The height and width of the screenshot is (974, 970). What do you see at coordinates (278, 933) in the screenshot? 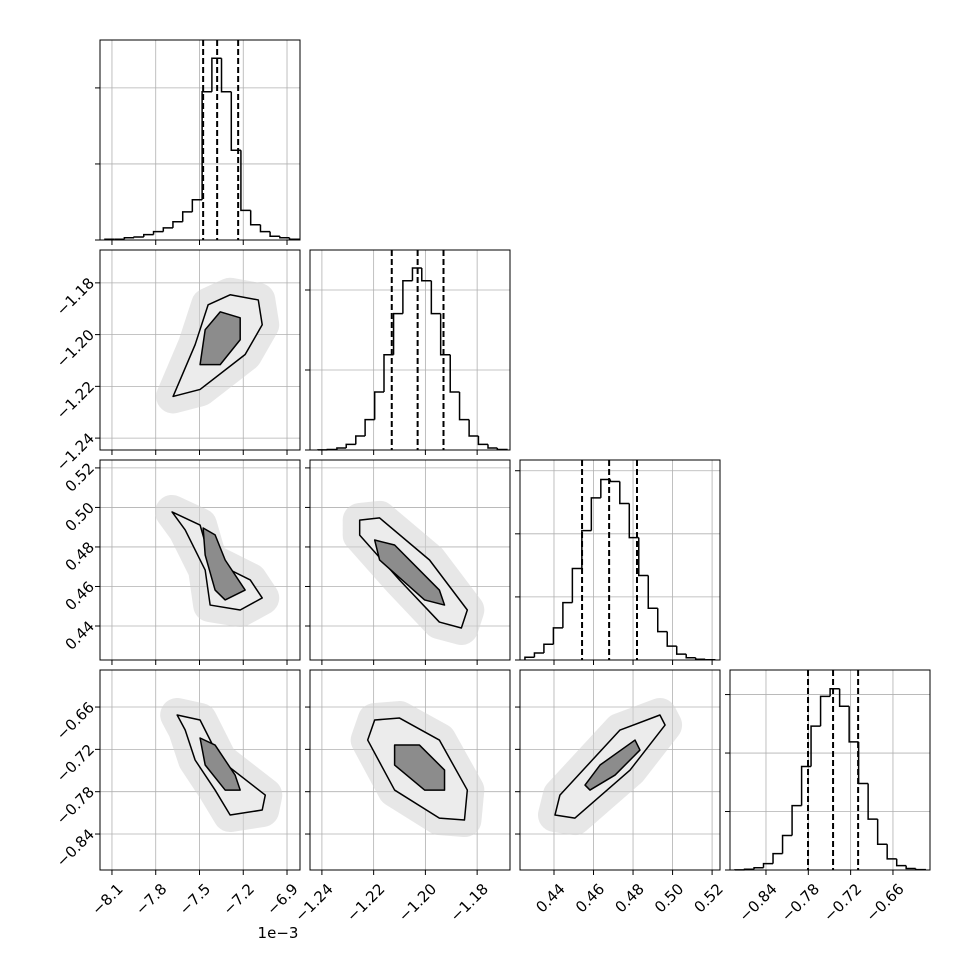
I see `offset-text: 1e−3` at bounding box center [278, 933].